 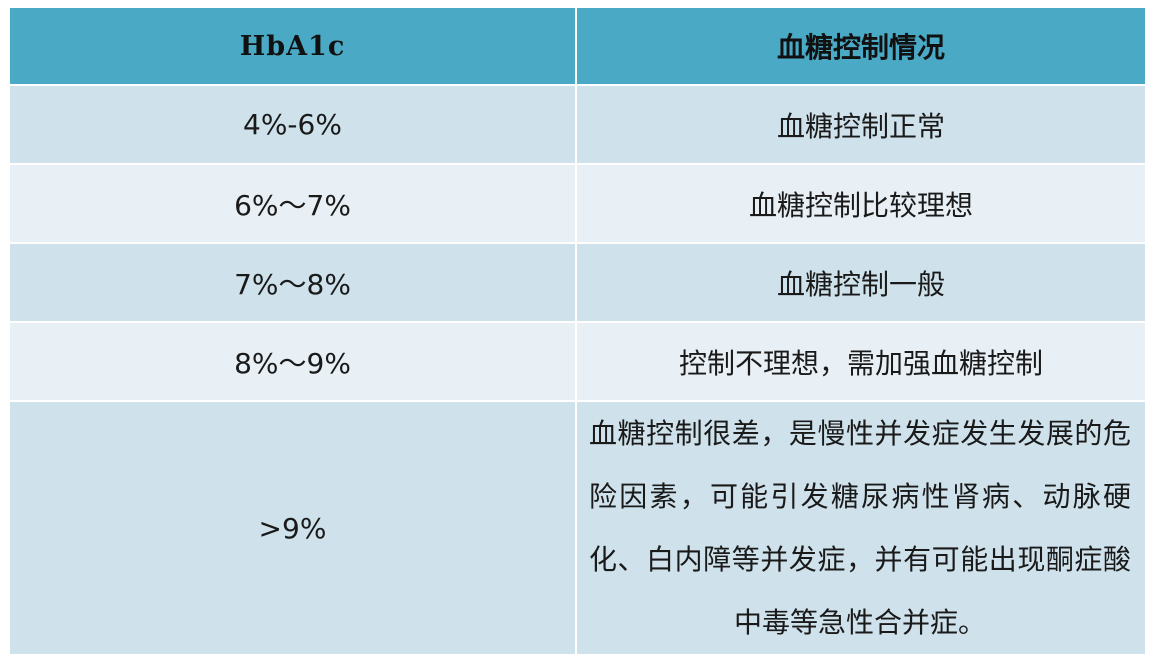 What do you see at coordinates (861, 203) in the screenshot?
I see `status-cell: 血糖控制比较理想` at bounding box center [861, 203].